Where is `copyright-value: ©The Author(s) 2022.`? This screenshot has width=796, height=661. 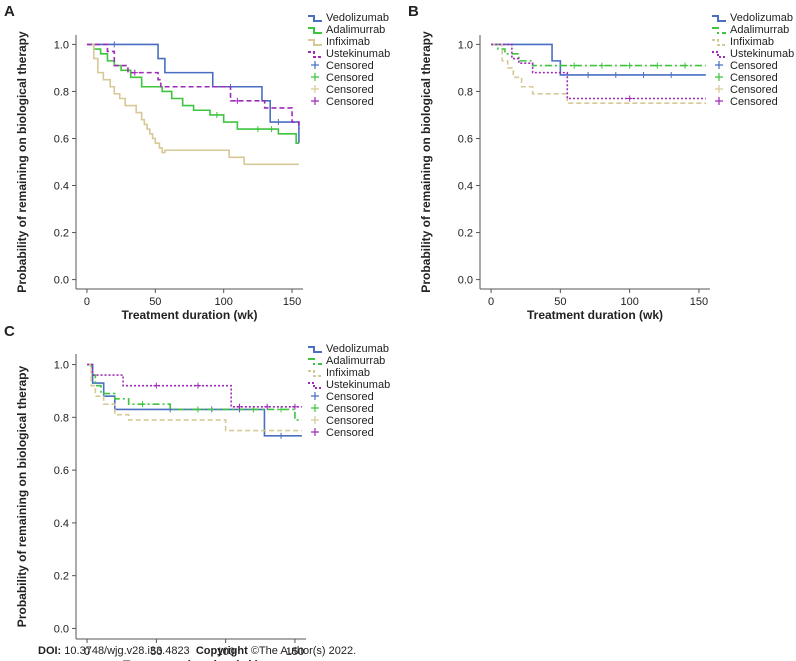
copyright-value: ©The Author(s) 2022. is located at coordinates (303, 651).